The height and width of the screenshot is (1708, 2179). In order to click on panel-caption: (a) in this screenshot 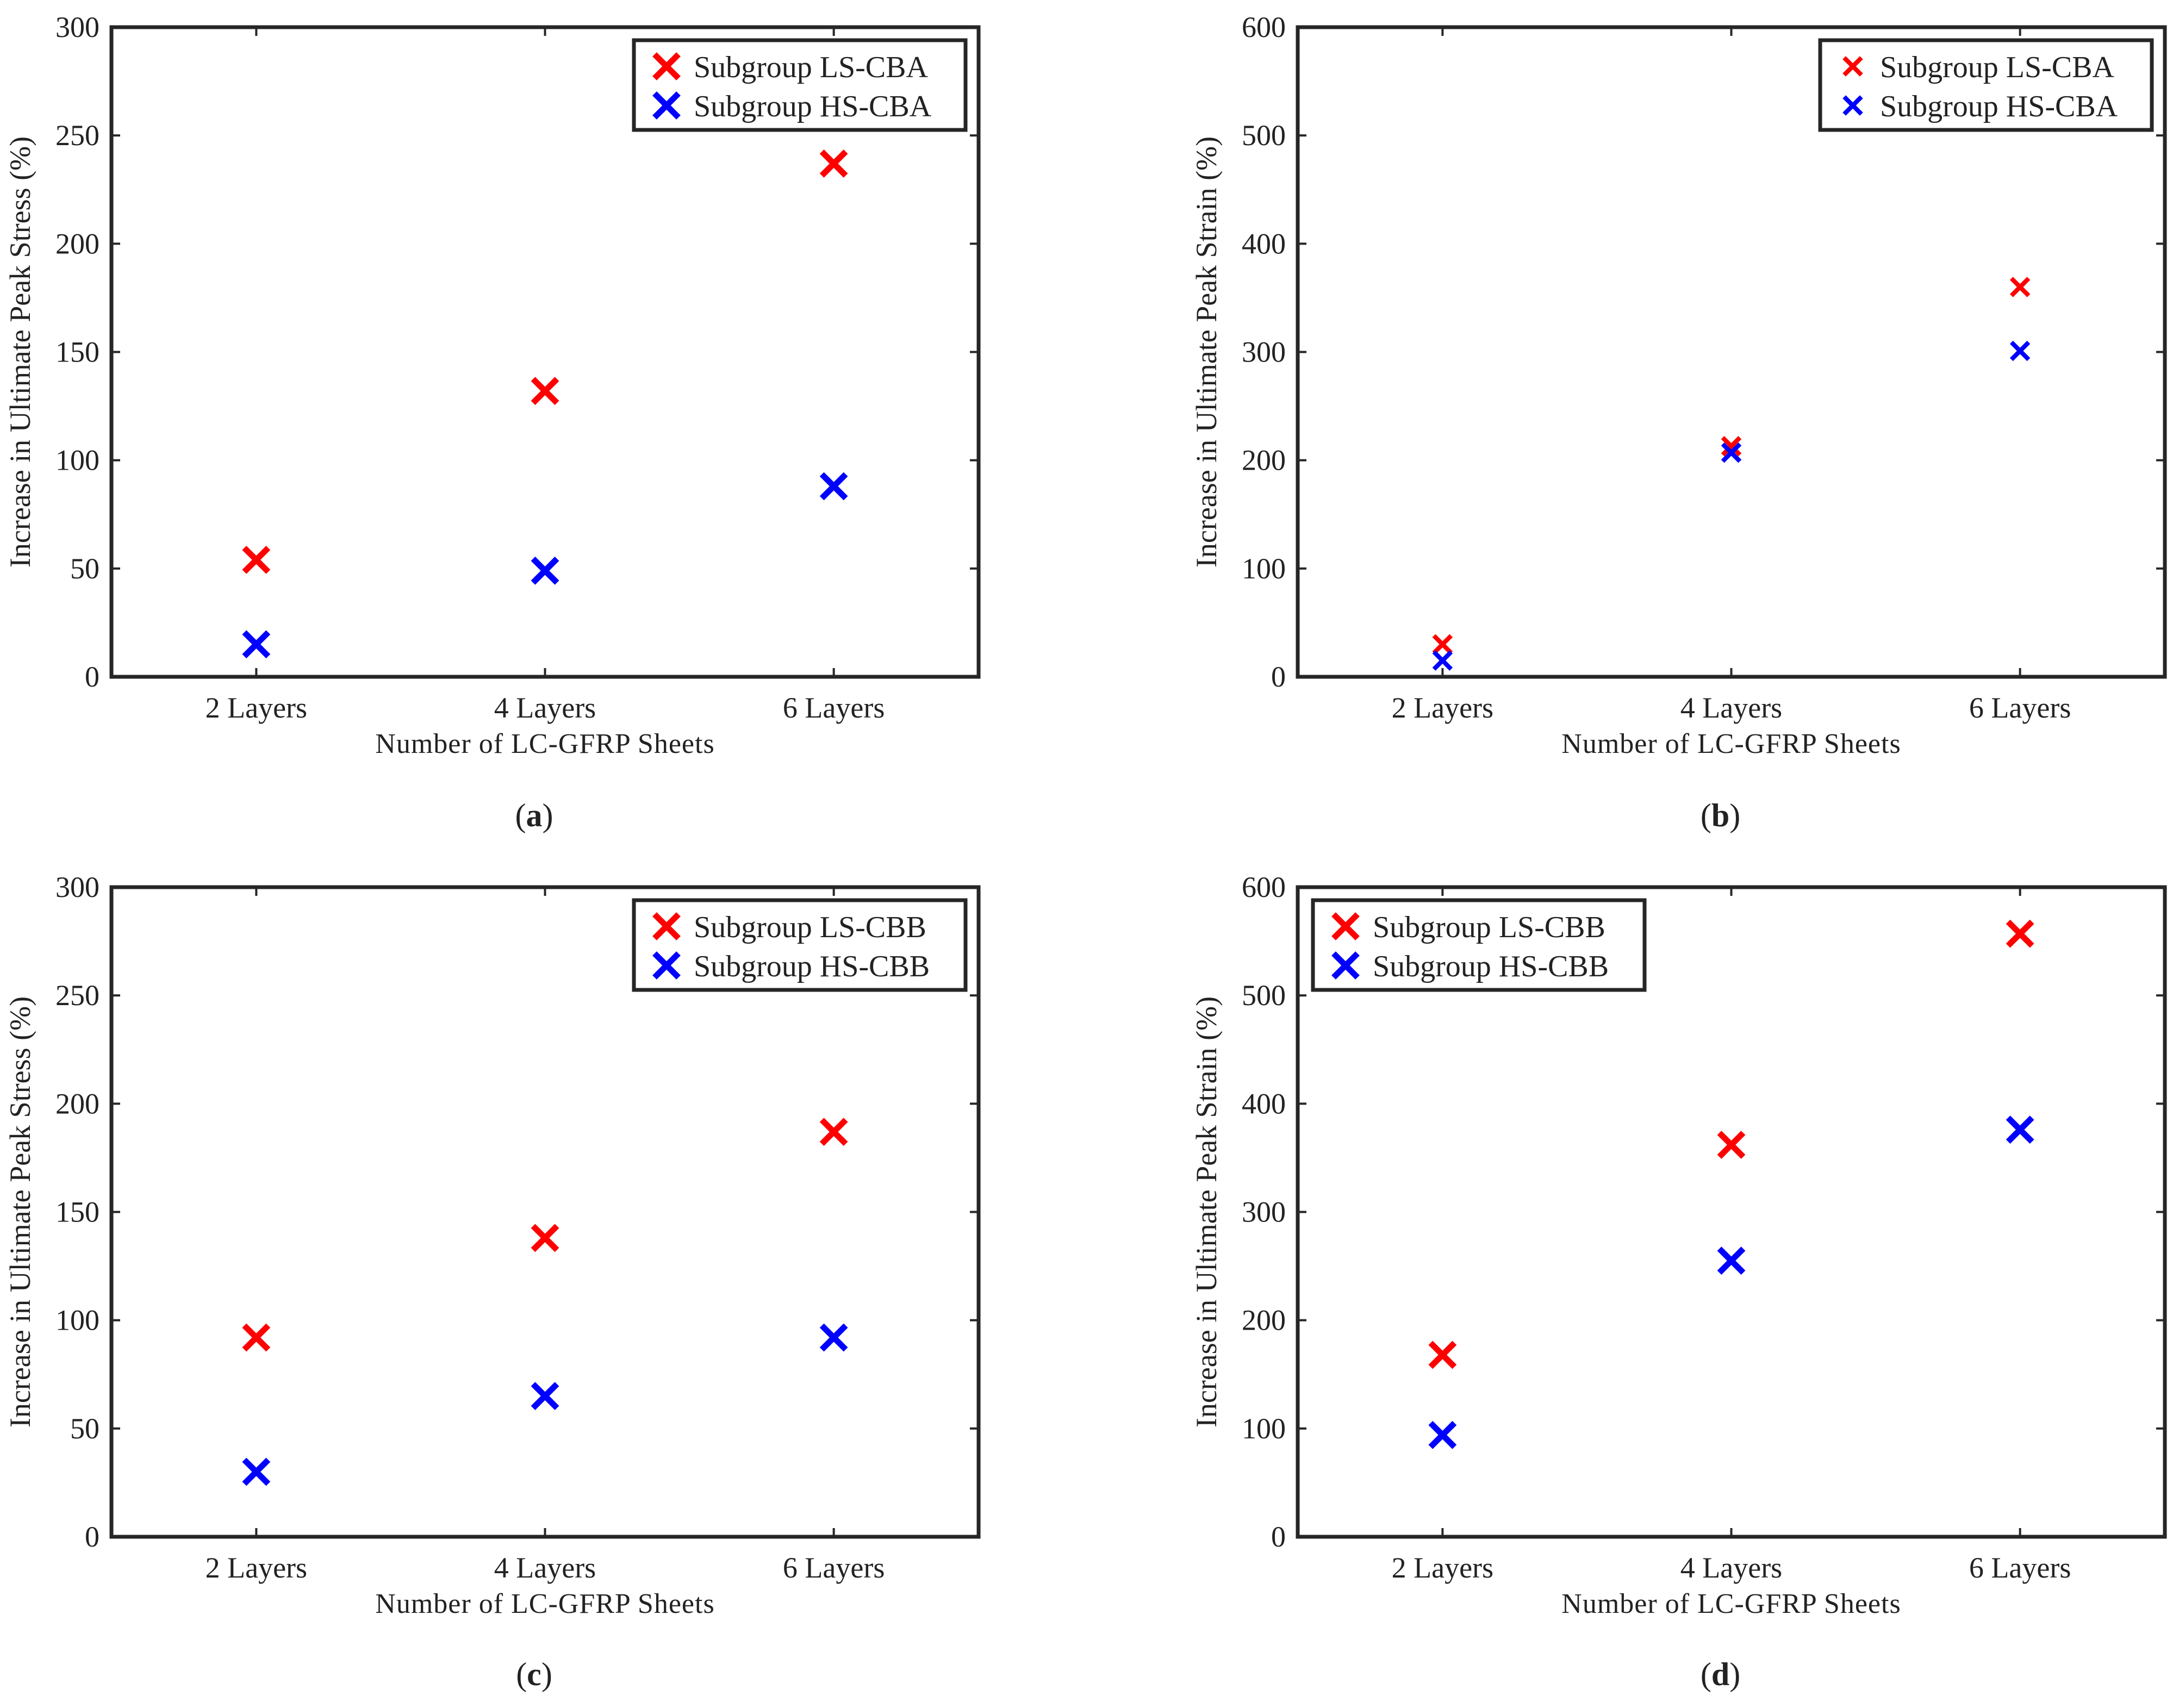, I will do `click(534, 815)`.